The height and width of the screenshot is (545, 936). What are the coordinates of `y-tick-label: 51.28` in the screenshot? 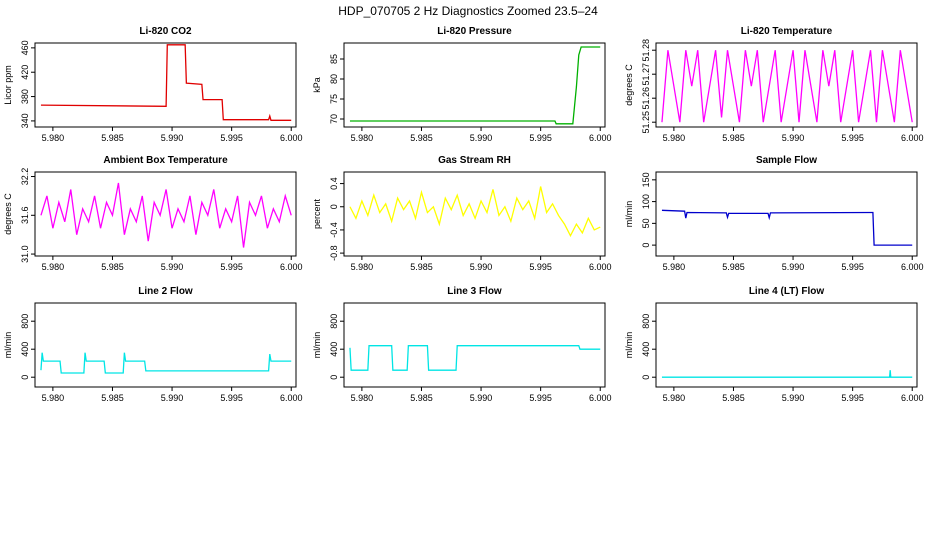 It's located at (646, 50).